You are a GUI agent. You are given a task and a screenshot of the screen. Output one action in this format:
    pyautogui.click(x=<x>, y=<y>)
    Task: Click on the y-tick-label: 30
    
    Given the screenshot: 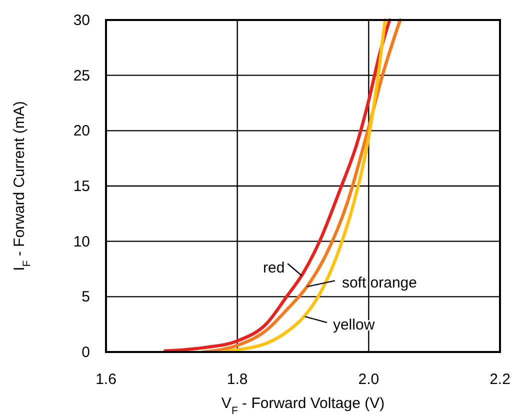 What is the action you would take?
    pyautogui.click(x=81, y=20)
    